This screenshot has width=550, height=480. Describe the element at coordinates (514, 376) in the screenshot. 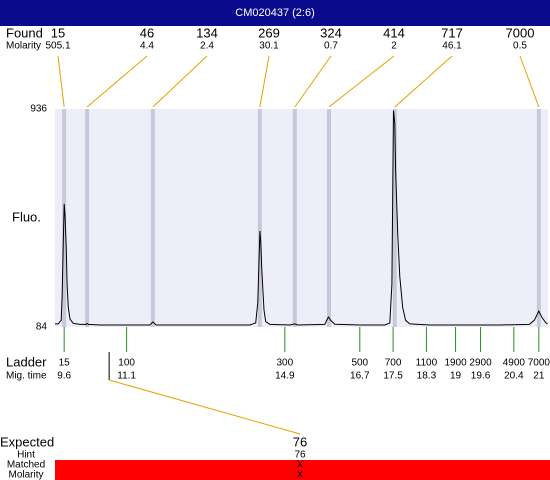

I see `ladder-time: 20.4` at that location.